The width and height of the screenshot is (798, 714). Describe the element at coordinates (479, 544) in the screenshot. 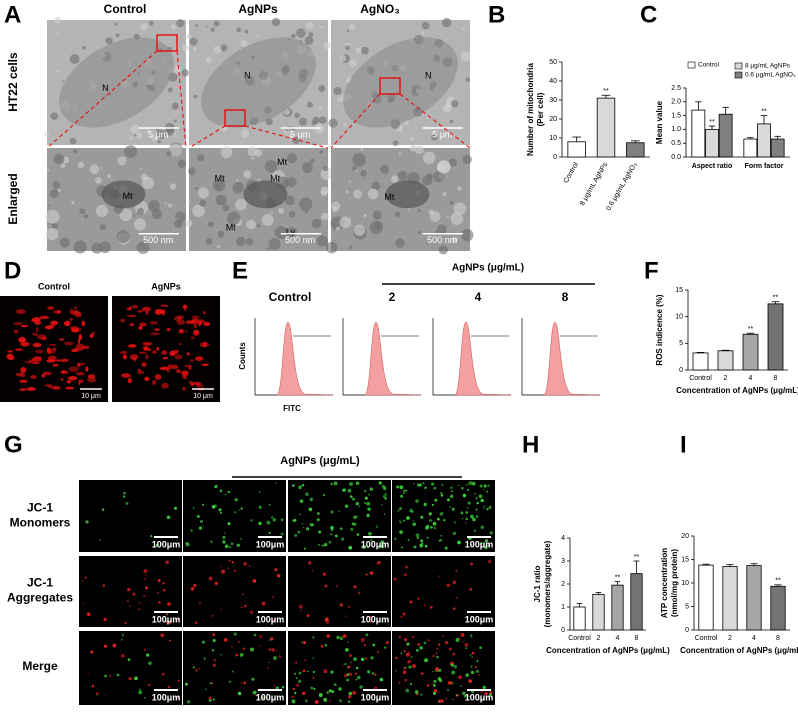

I see `scale-label: 100μm` at that location.